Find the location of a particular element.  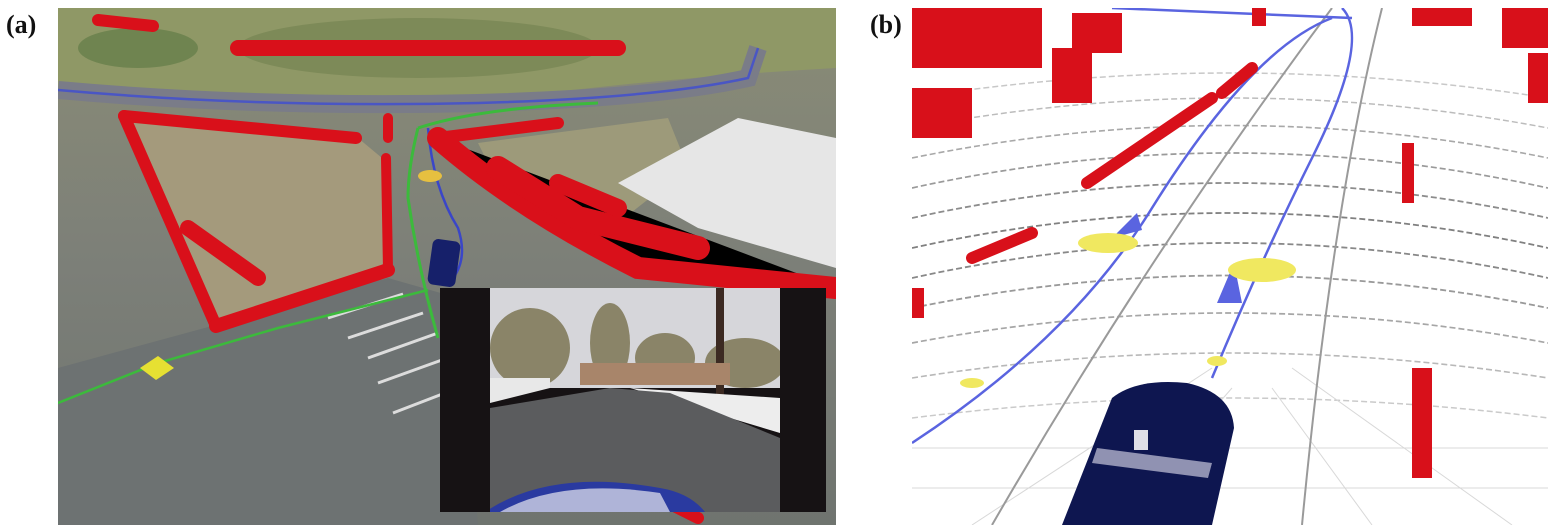

utility-pole is located at coordinates (720, 343).